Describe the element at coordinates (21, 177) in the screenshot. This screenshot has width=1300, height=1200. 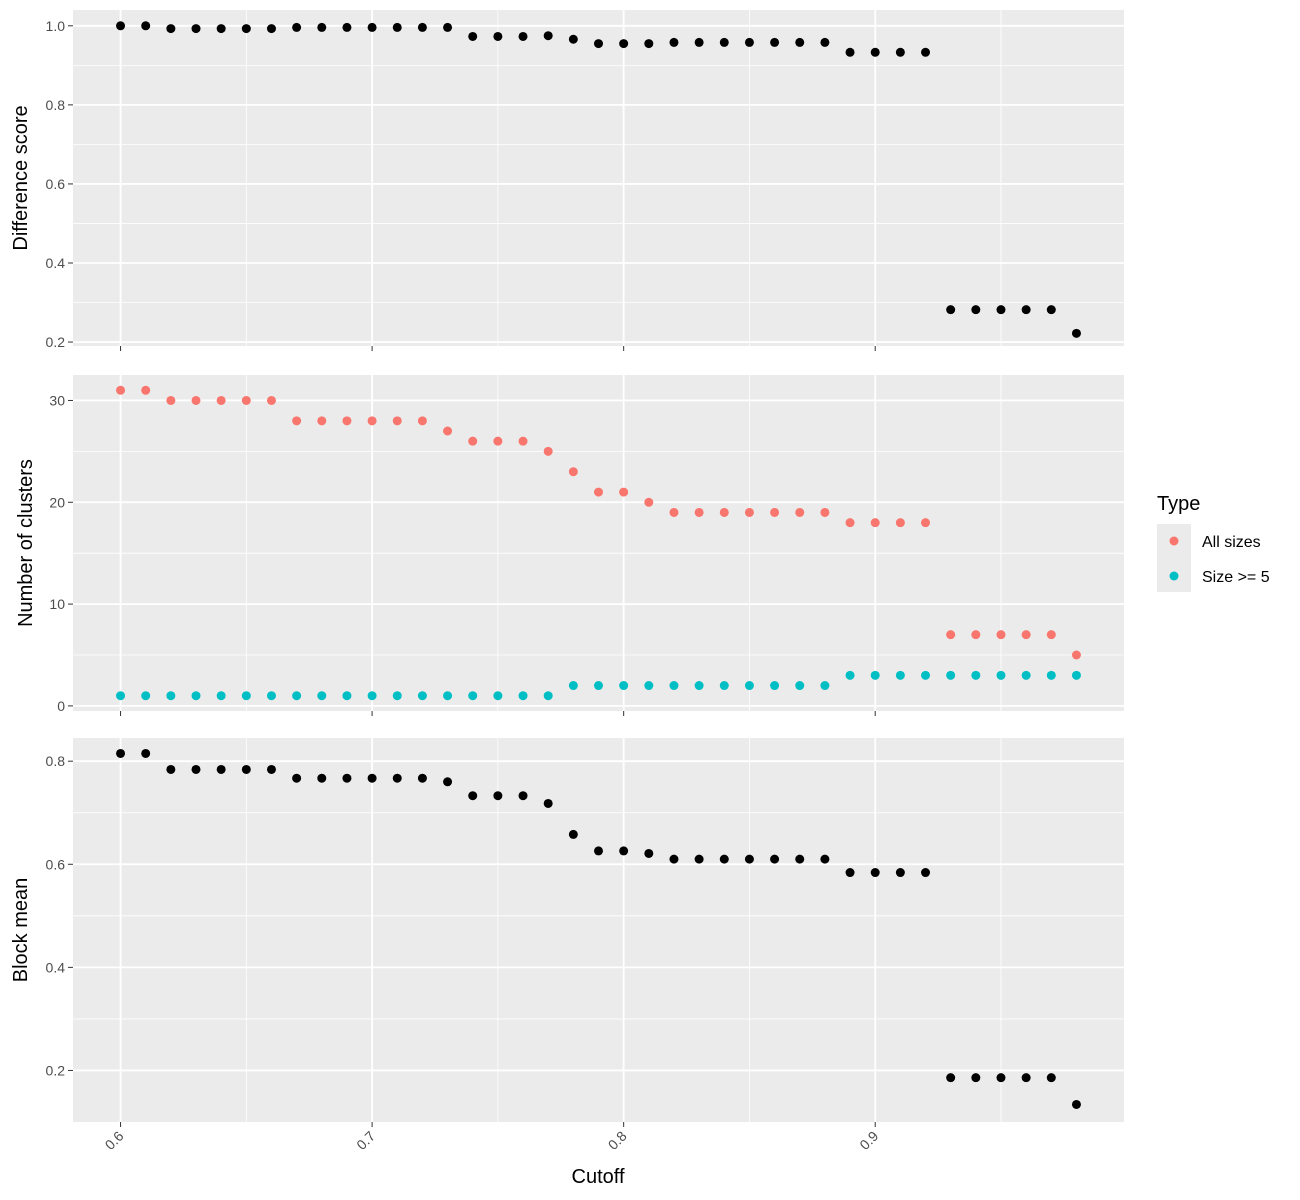
I see `y-axis-title-difference-score: Difference score` at that location.